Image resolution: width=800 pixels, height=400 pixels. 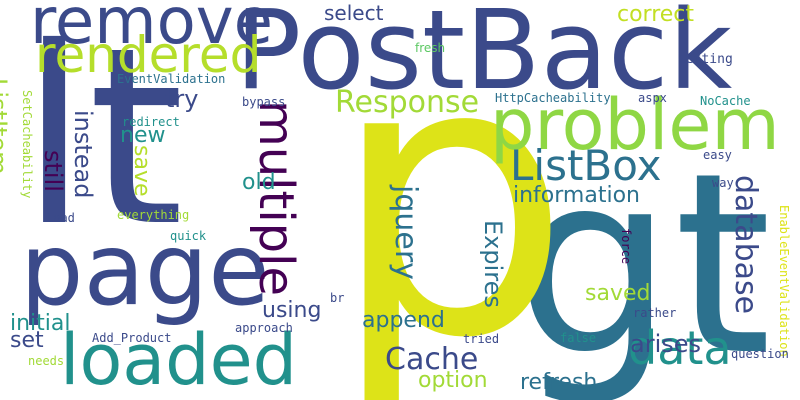 I want to click on word-instead: instead, so click(x=83, y=154).